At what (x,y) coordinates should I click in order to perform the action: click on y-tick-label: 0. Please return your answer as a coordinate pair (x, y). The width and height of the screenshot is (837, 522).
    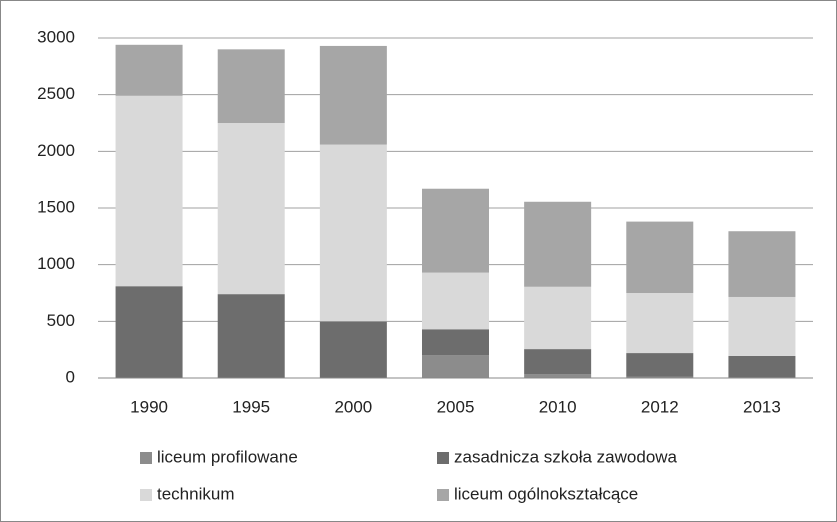
    Looking at the image, I should click on (70, 376).